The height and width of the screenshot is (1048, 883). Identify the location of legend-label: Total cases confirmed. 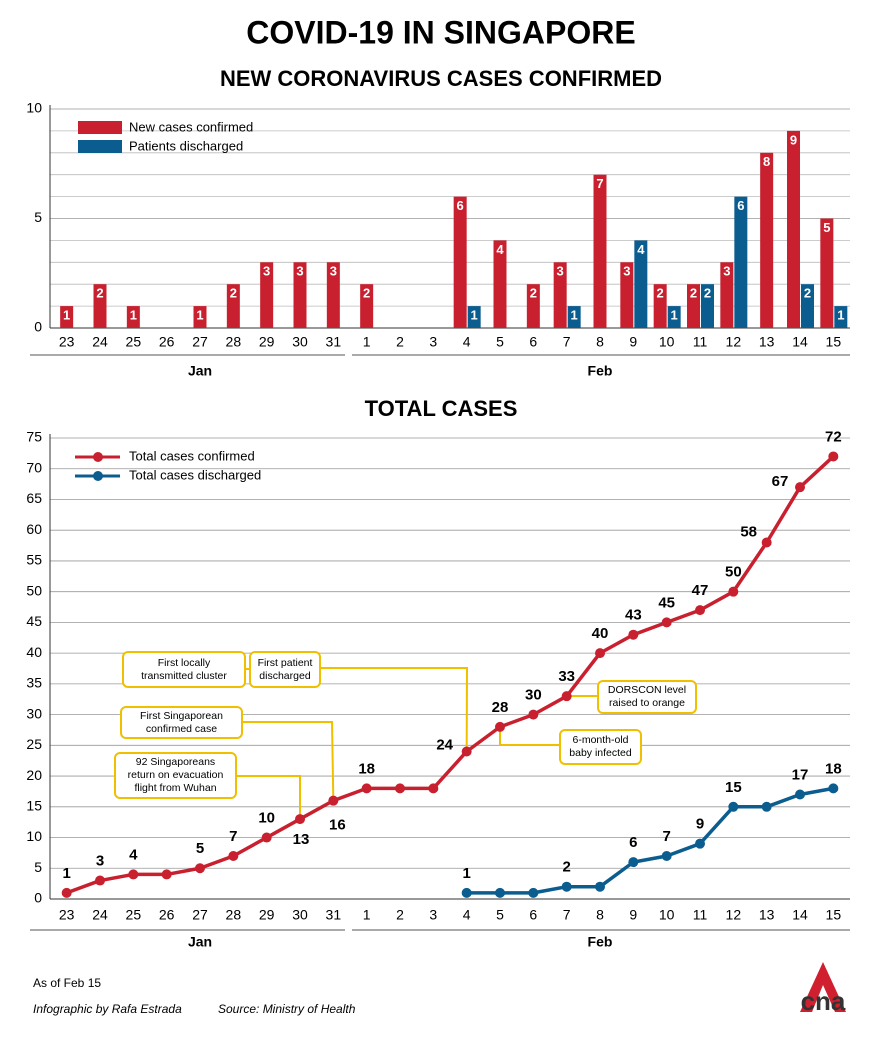
(192, 455).